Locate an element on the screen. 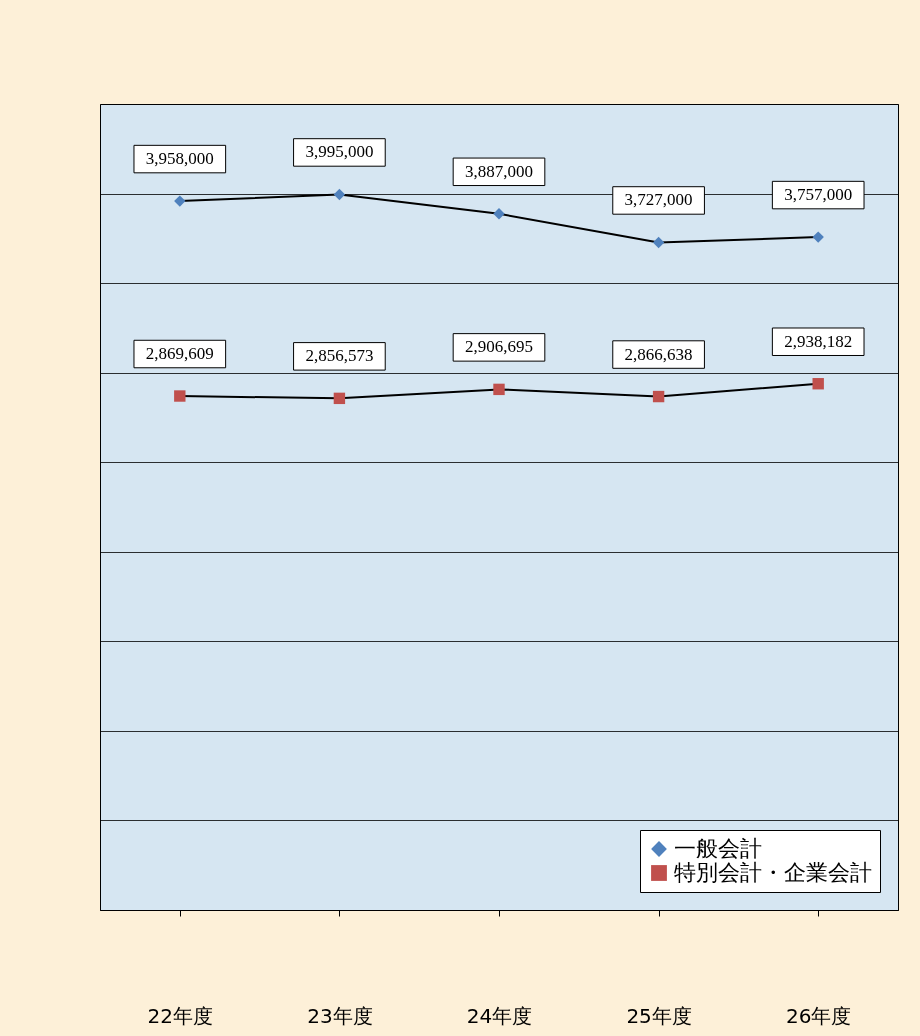 This screenshot has height=1036, width=920. data-label: 3,727,000 is located at coordinates (658, 200).